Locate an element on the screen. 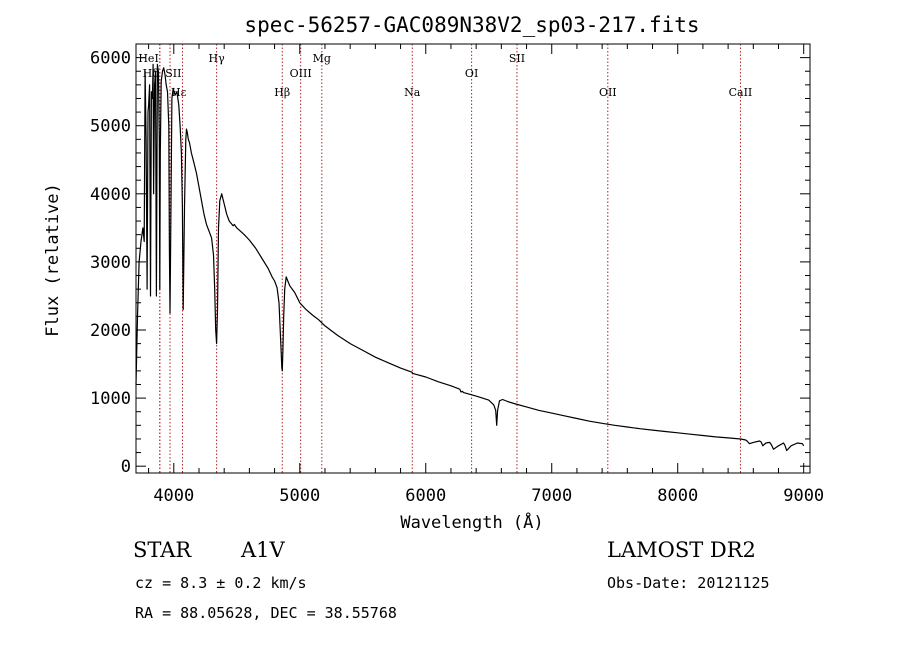  x-tick-label-1: 5000 is located at coordinates (299, 496).